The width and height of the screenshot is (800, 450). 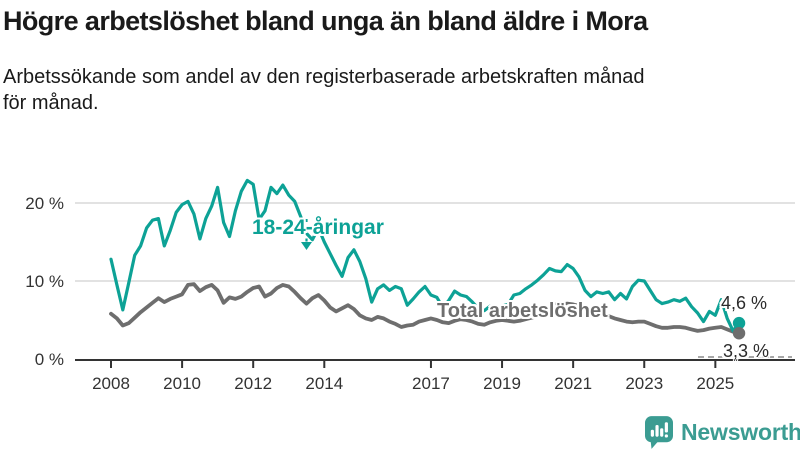 I want to click on newsworthy-bar-chart-bubble-icon, so click(x=659, y=432).